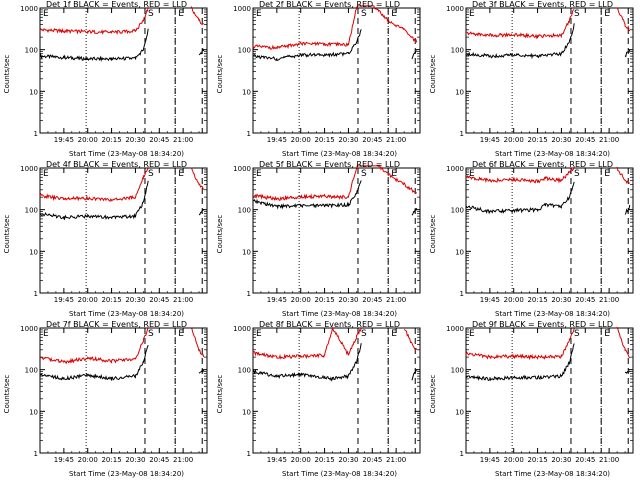  Describe the element at coordinates (329, 324) in the screenshot. I see `chart-title: Det 8f BLACK = Events, RED = LLD` at that location.